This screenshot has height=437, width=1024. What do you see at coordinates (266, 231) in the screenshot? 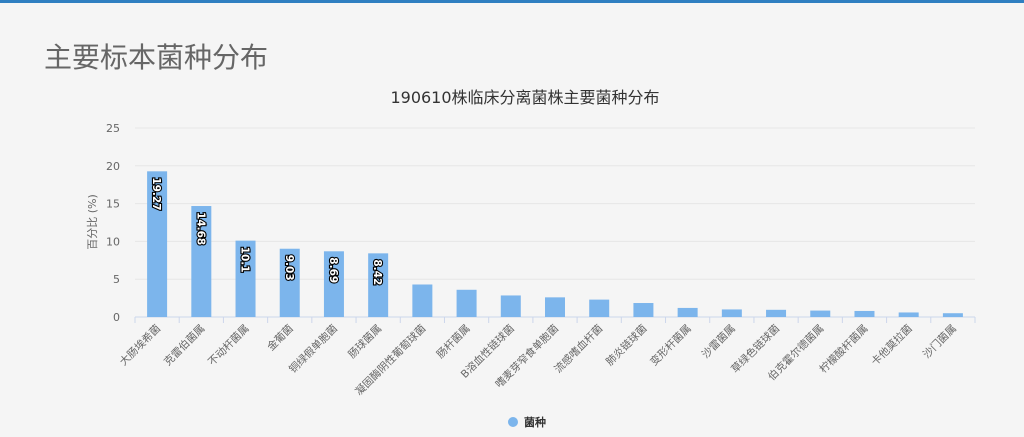
I see `data-labels: 19.27 14.68 10.1 9.03 8.69 8.42` at bounding box center [266, 231].